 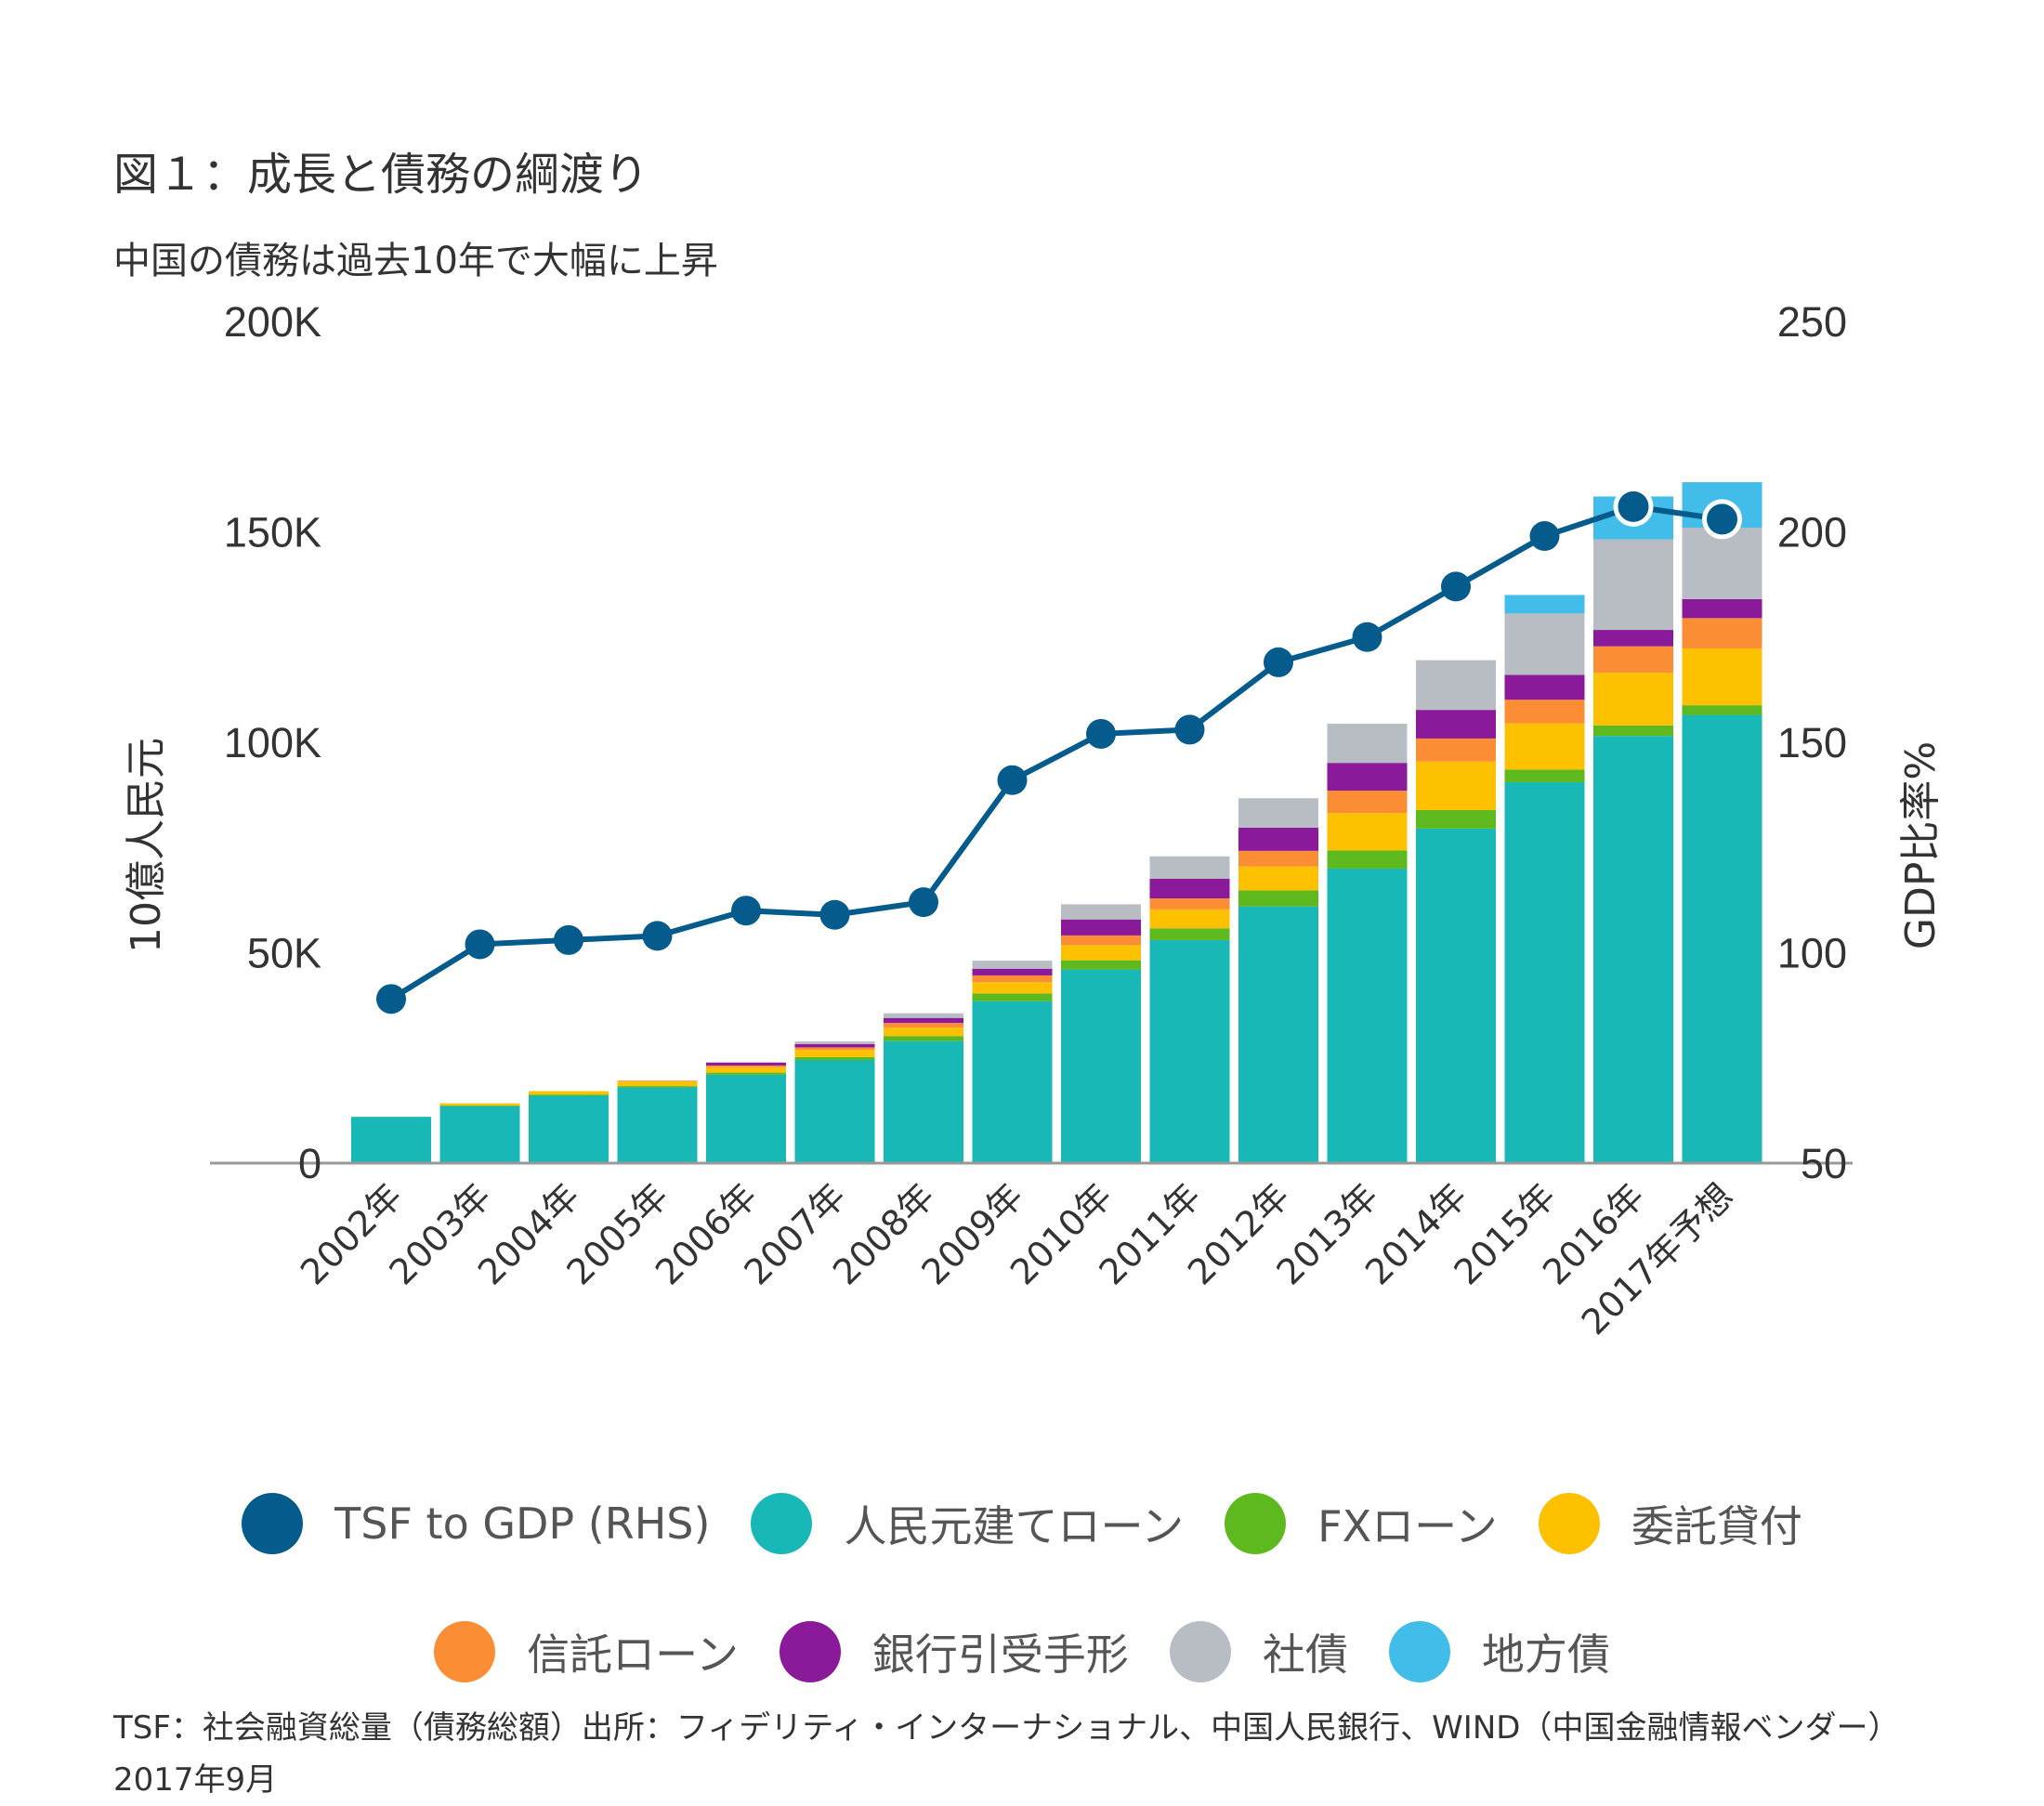 I want to click on legend-item: 委託貸付, so click(x=1670, y=1523).